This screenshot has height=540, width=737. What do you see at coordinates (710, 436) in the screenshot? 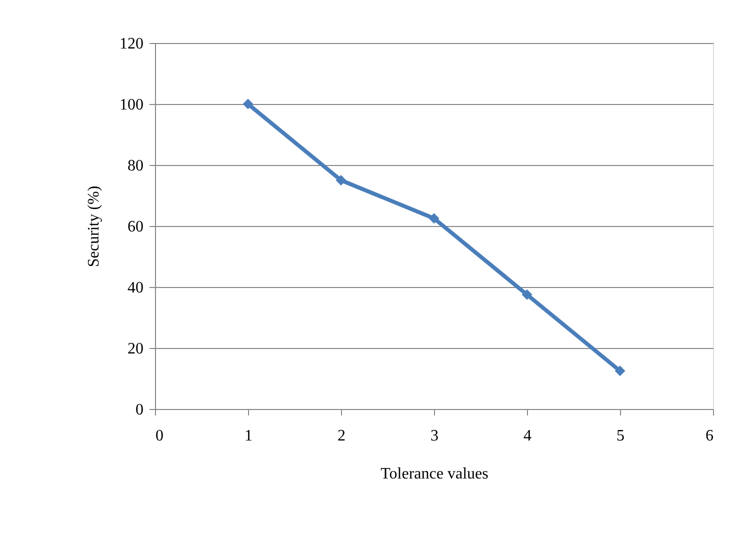
I see `x-tick-label: 6` at bounding box center [710, 436].